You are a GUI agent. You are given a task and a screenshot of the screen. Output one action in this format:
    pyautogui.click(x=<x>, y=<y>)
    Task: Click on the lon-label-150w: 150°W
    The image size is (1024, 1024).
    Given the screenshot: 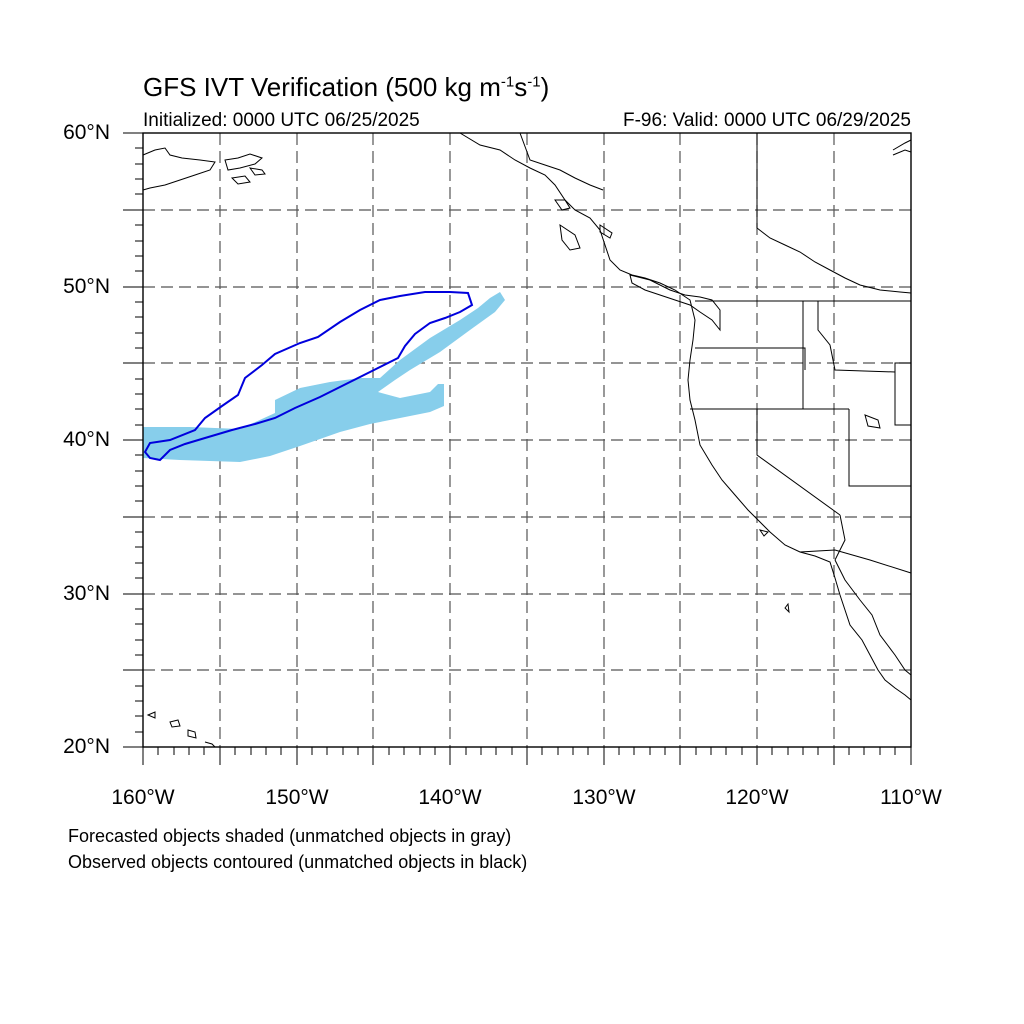 What is the action you would take?
    pyautogui.click(x=297, y=797)
    